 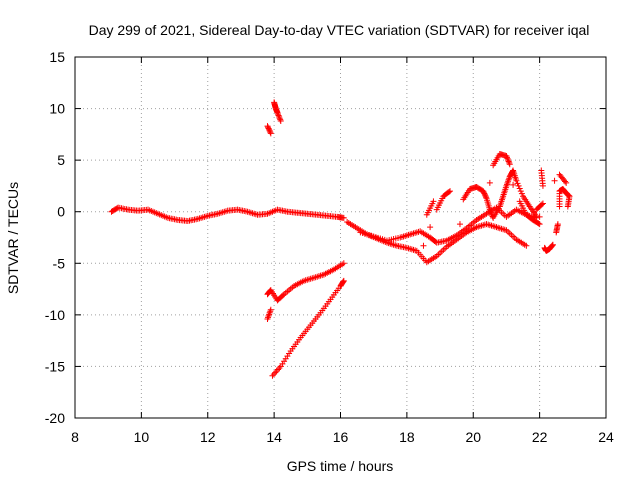 I want to click on x-tick-label: 16, so click(x=341, y=437).